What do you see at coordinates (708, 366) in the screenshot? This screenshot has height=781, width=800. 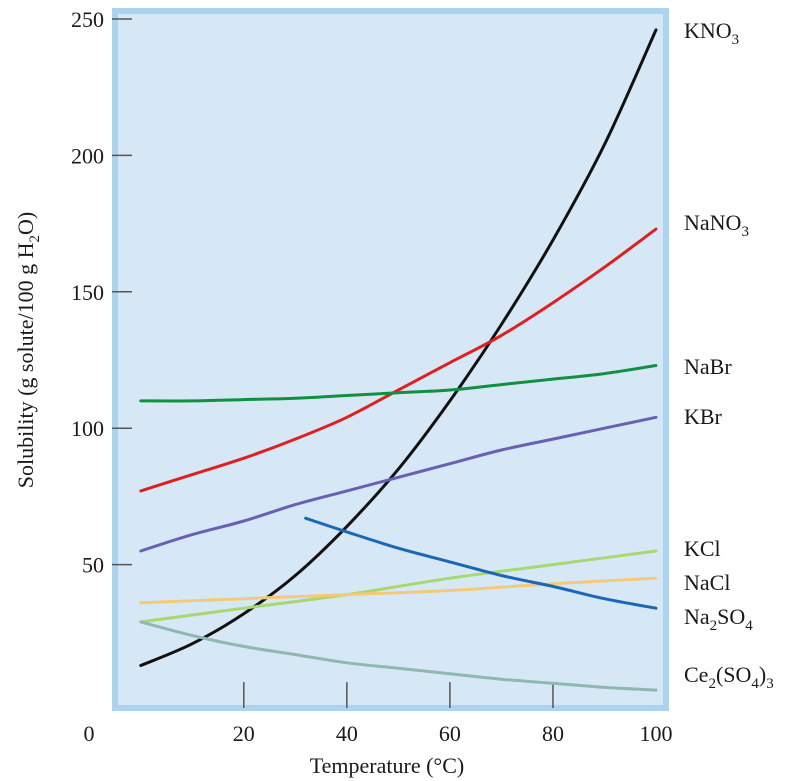 I see `series-label-nabr: NaBr` at bounding box center [708, 366].